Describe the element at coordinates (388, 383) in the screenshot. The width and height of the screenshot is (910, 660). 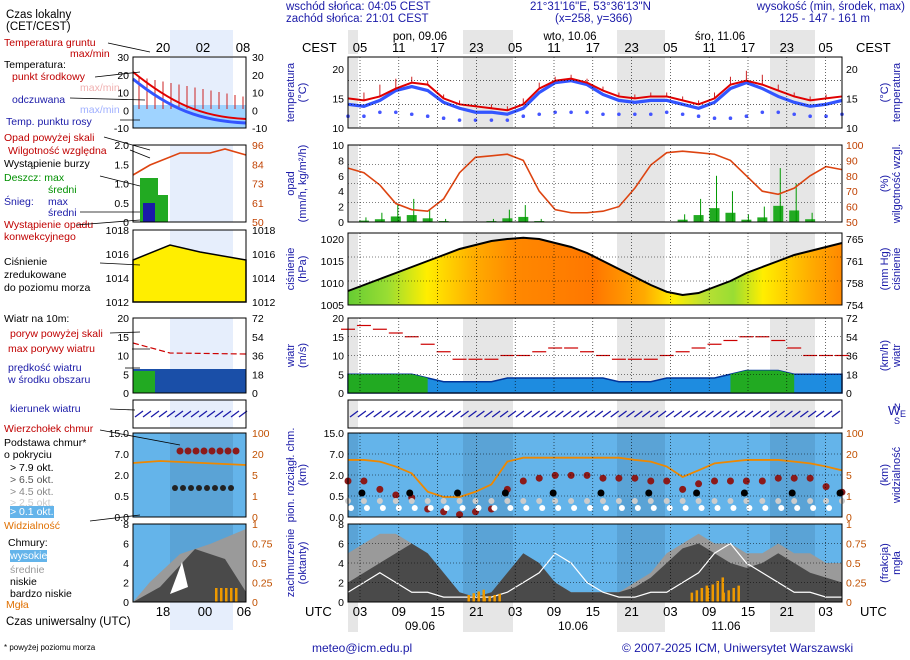
I see `wind-speed-area-strong` at that location.